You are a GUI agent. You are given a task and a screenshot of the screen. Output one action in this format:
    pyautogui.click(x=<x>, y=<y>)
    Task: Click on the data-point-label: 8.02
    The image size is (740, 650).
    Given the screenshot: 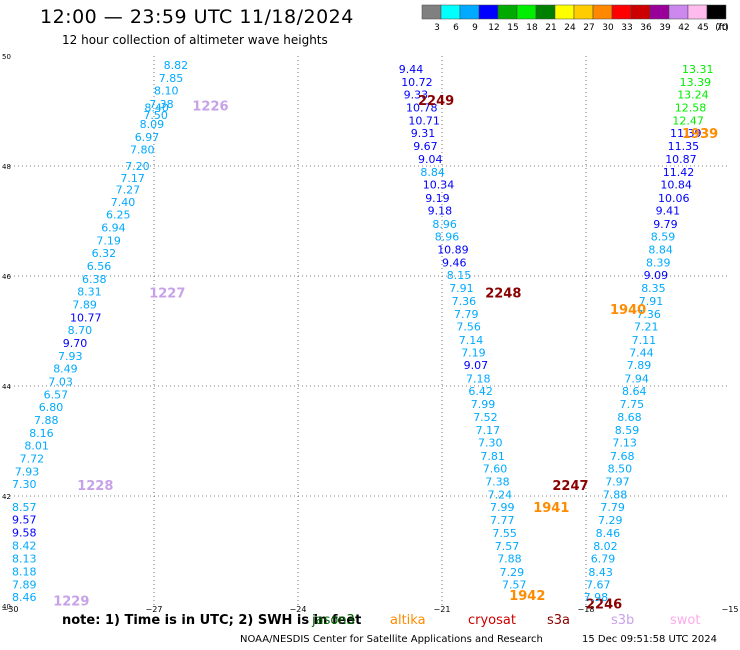 What is the action you would take?
    pyautogui.click(x=605, y=546)
    